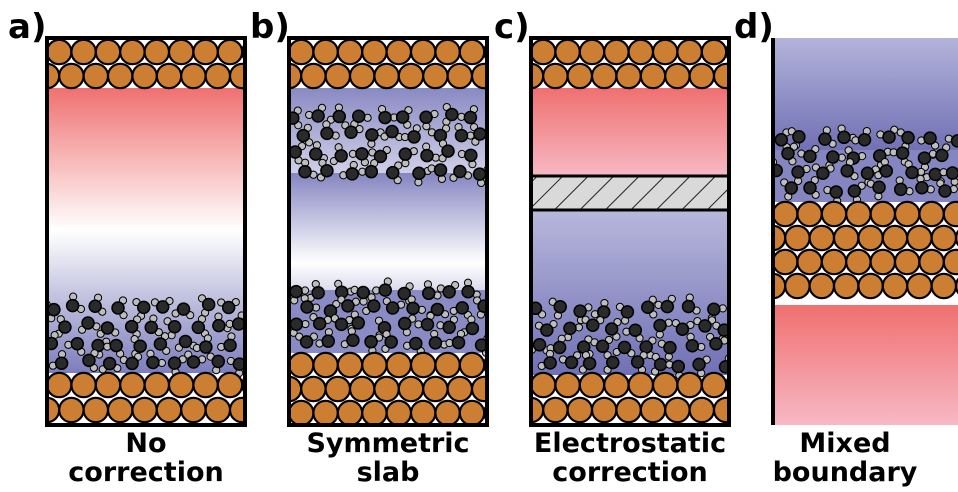 This screenshot has width=958, height=492. I want to click on panel-c-caption: Electrostatic correction, so click(630, 458).